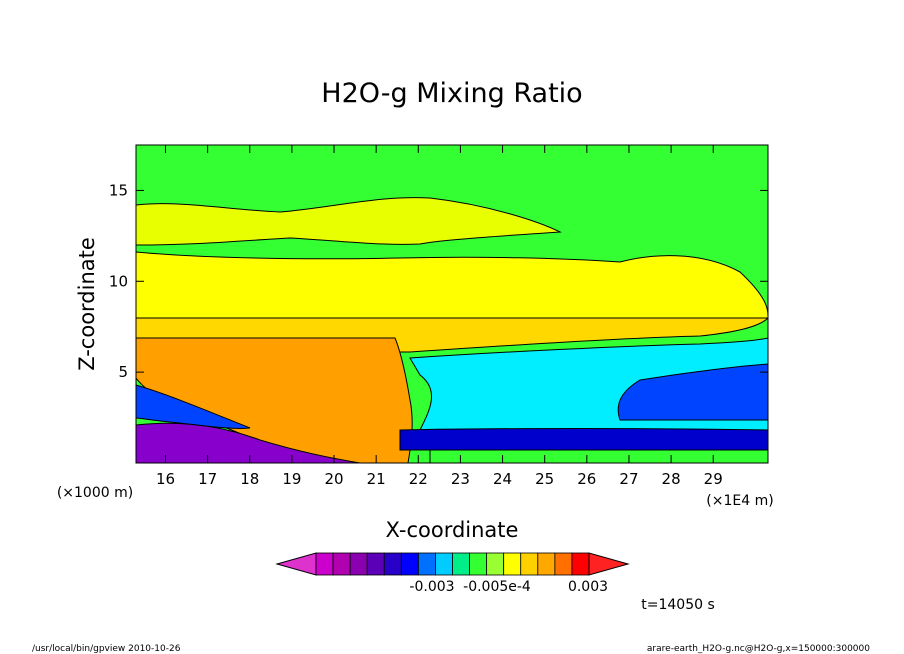  I want to click on x-tick-label: 22, so click(418, 479).